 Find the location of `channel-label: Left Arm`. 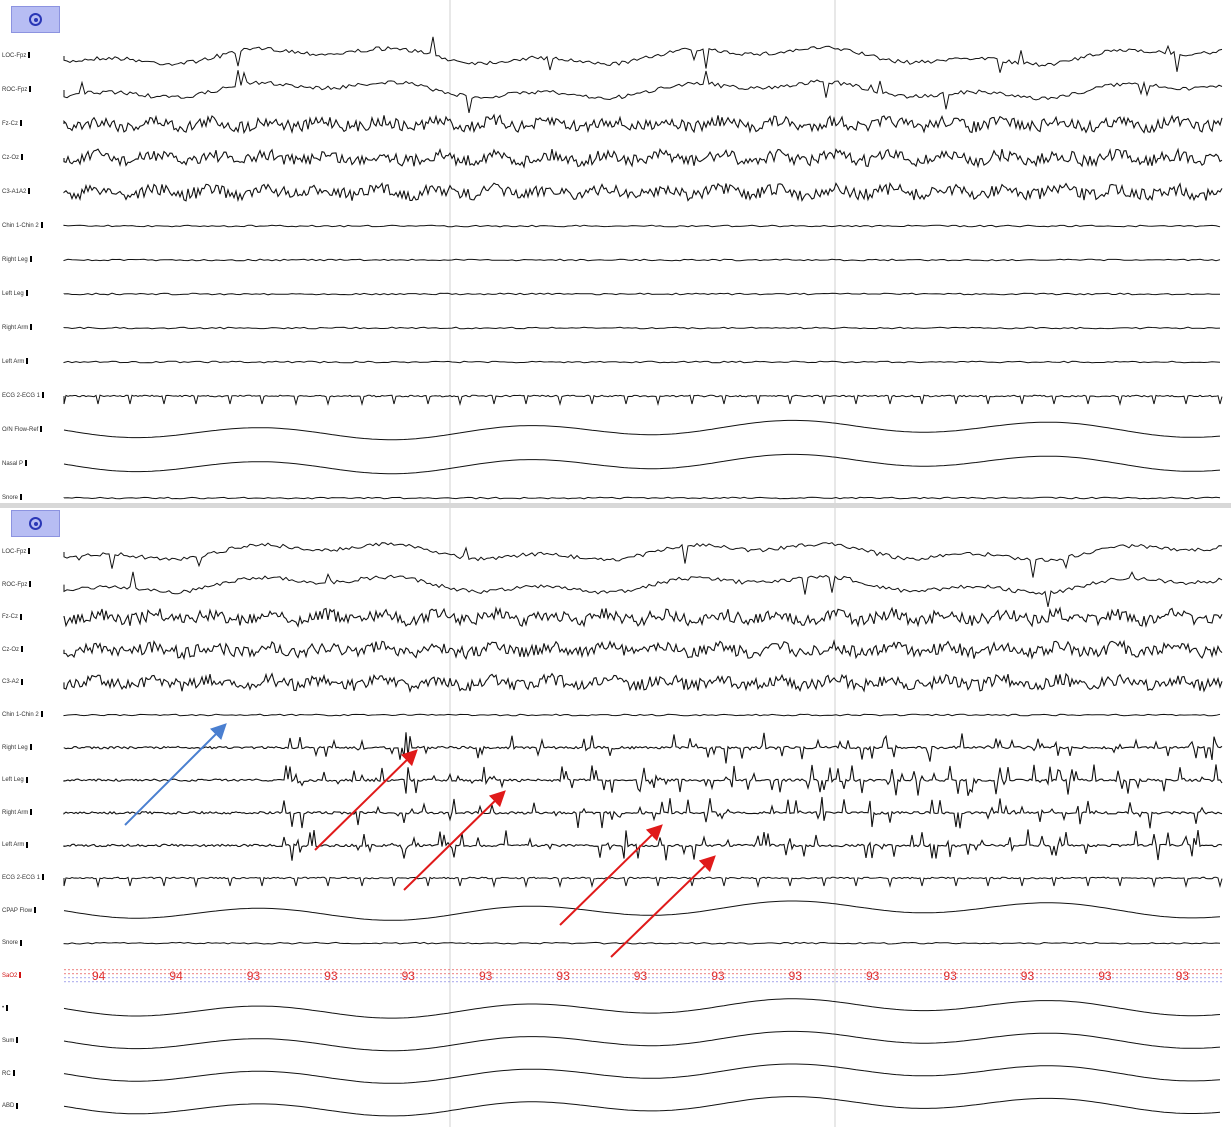

channel-label: Left Arm is located at coordinates (31, 845).